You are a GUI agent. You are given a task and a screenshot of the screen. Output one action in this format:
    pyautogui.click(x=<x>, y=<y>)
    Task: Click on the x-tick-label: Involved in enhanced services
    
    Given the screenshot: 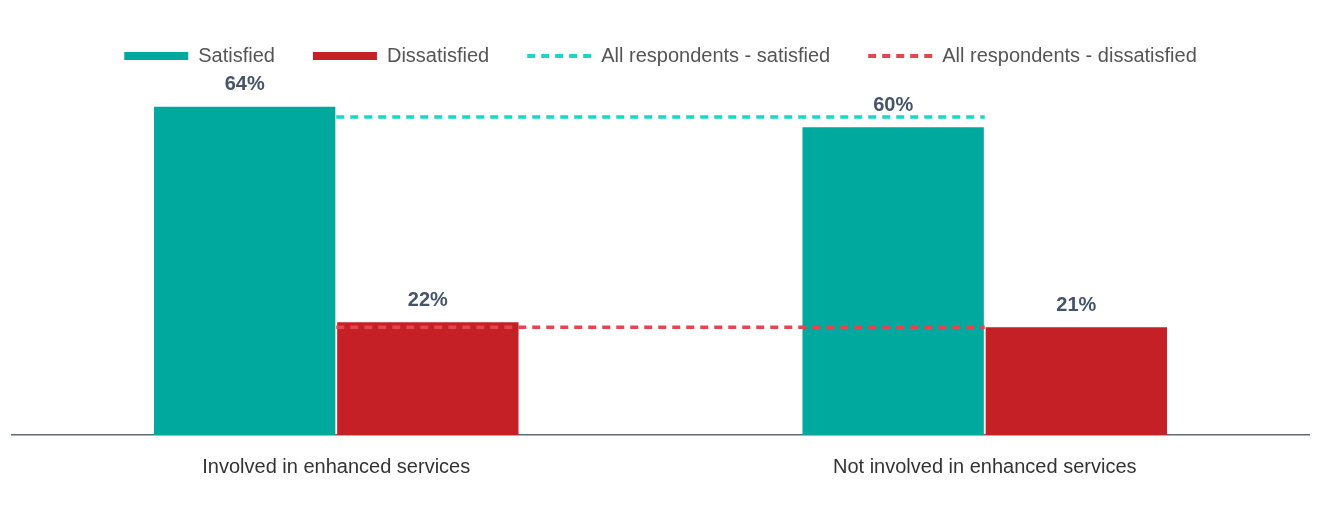 What is the action you would take?
    pyautogui.click(x=336, y=465)
    